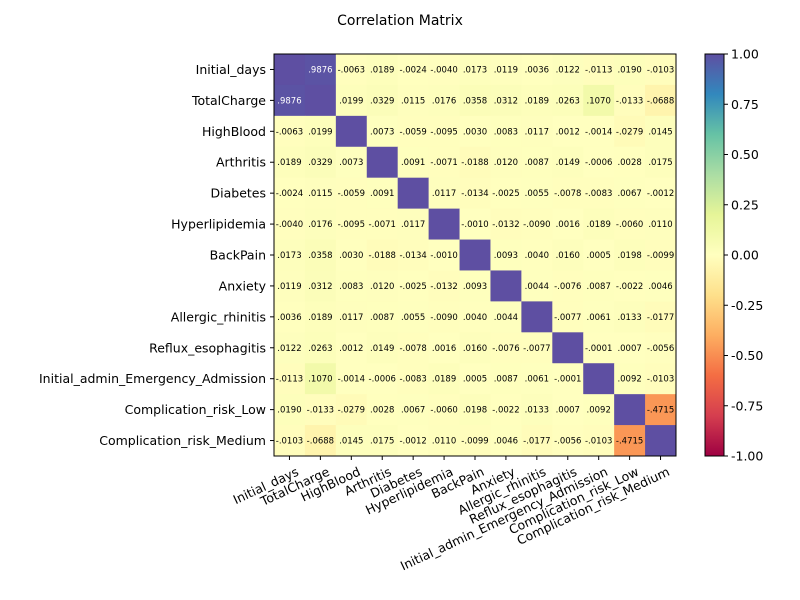  What do you see at coordinates (747, 305) in the screenshot?
I see `colorbar-tick-label: -0.25` at bounding box center [747, 305].